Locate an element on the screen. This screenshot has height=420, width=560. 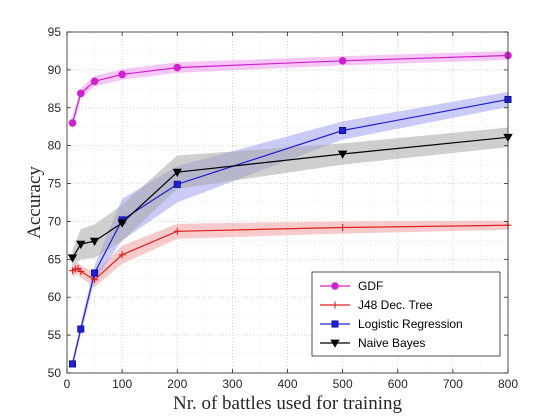
y-tick-label: 75 is located at coordinates (55, 184).